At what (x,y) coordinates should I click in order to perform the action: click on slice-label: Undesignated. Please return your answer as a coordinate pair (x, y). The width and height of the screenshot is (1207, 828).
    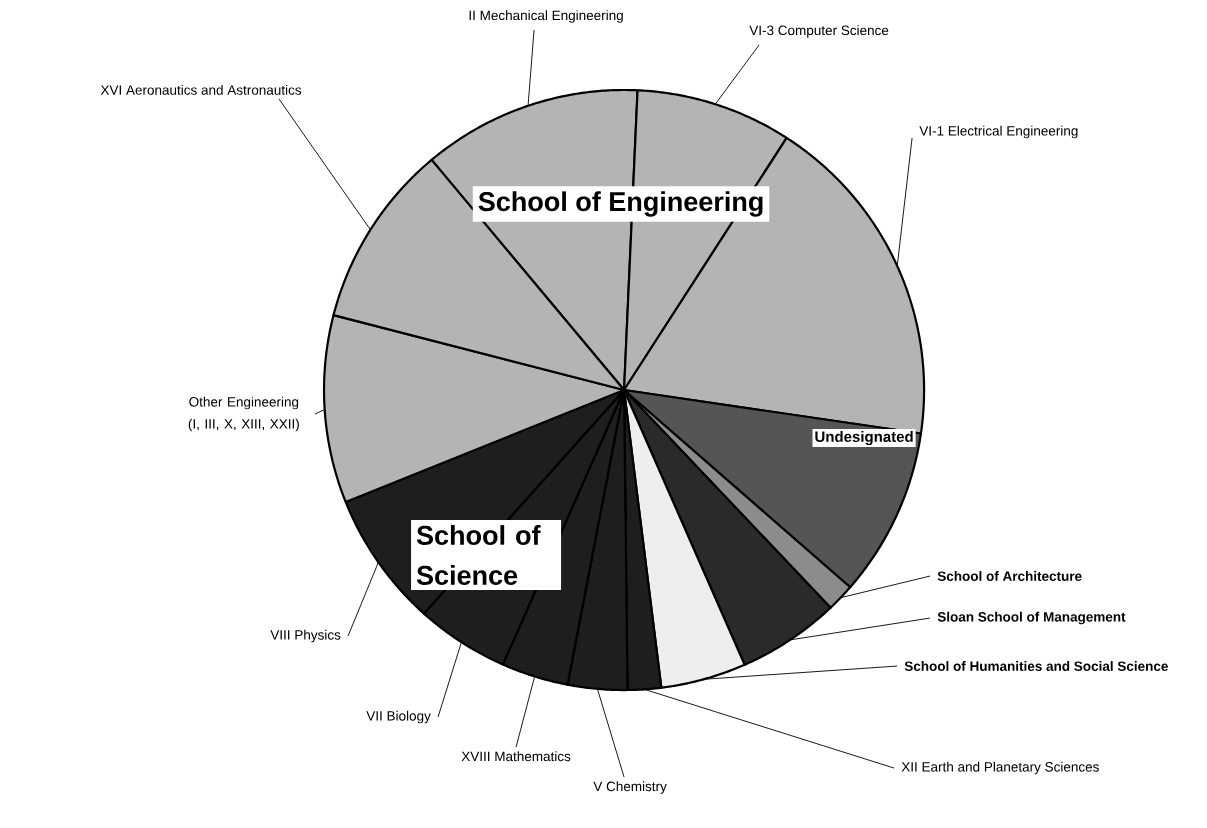
    Looking at the image, I should click on (864, 438).